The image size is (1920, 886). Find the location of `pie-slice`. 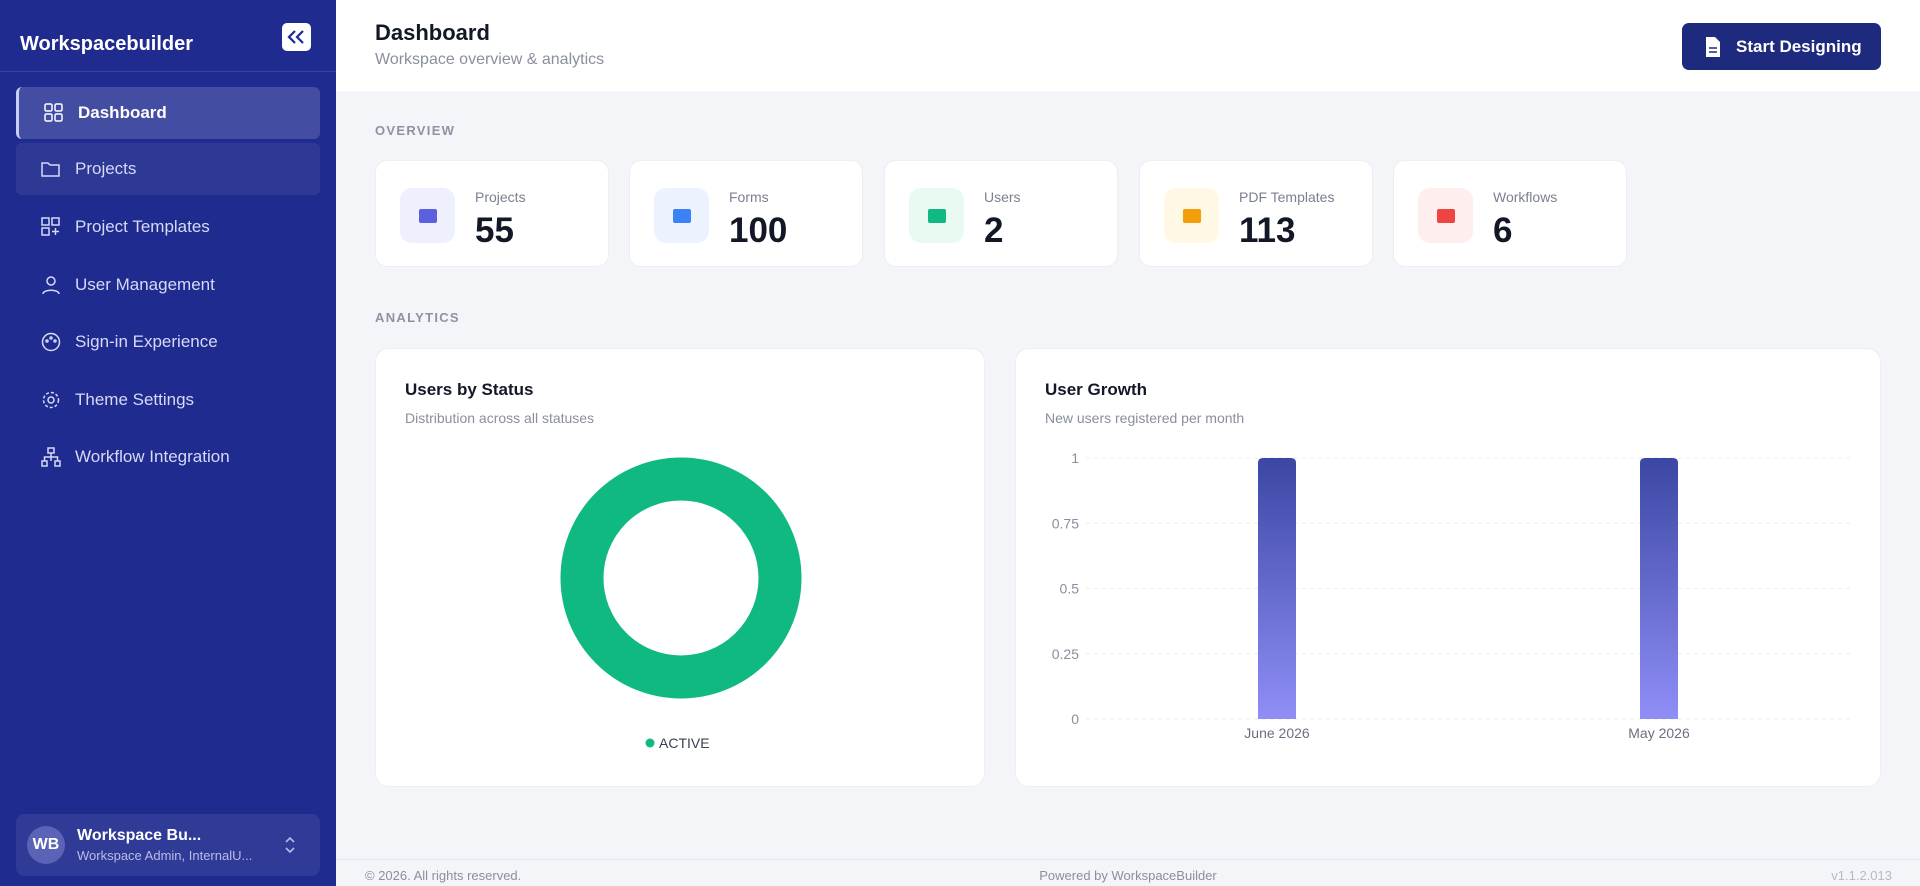

pie-slice is located at coordinates (681, 578).